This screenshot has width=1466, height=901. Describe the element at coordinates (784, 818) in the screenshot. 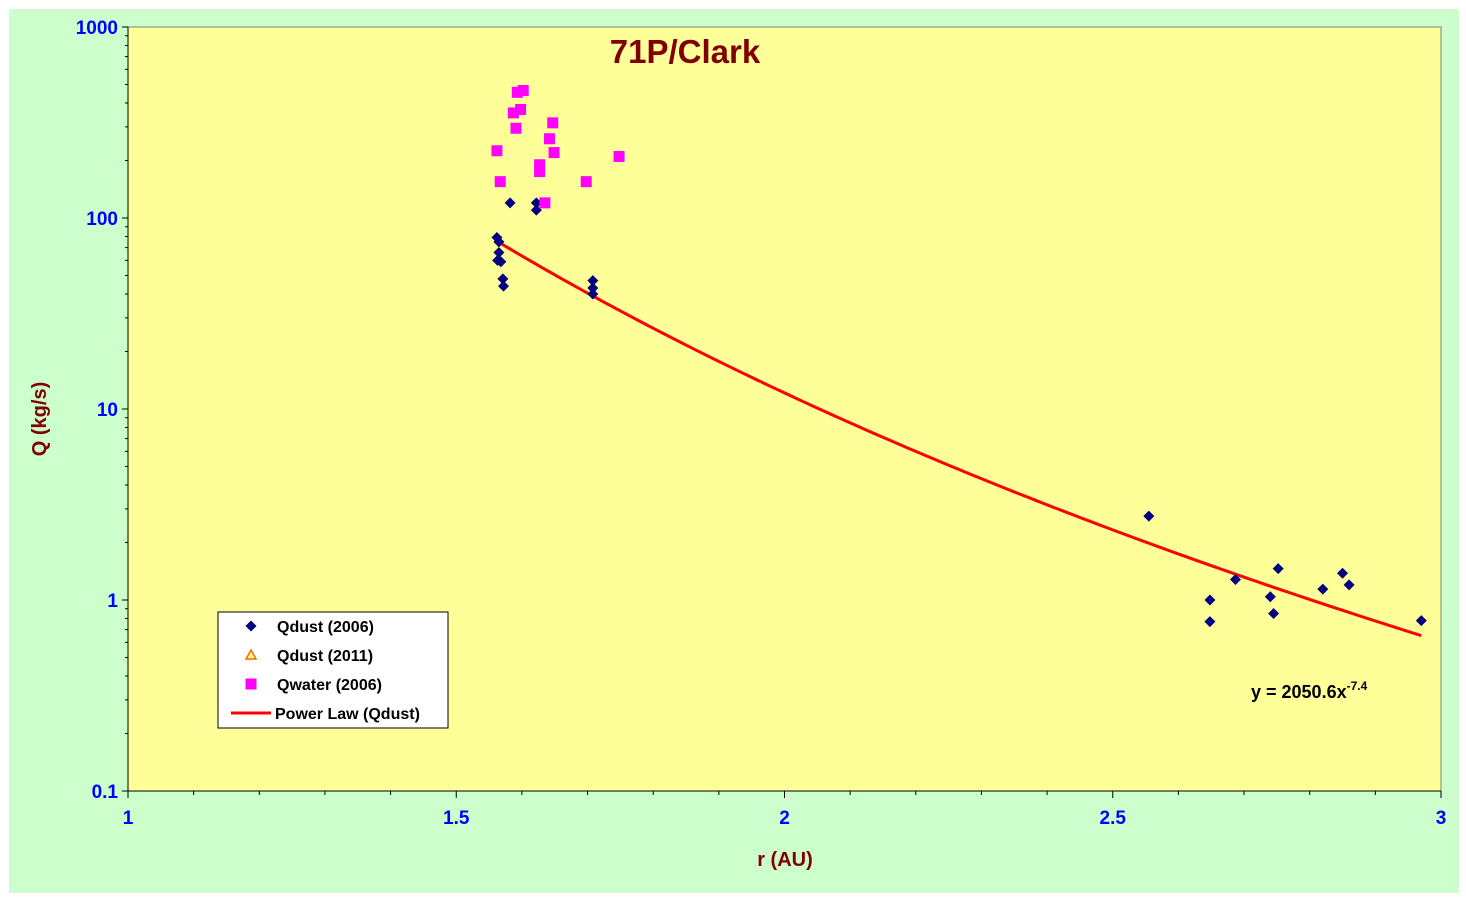

I see `x-tick-label: 2` at that location.